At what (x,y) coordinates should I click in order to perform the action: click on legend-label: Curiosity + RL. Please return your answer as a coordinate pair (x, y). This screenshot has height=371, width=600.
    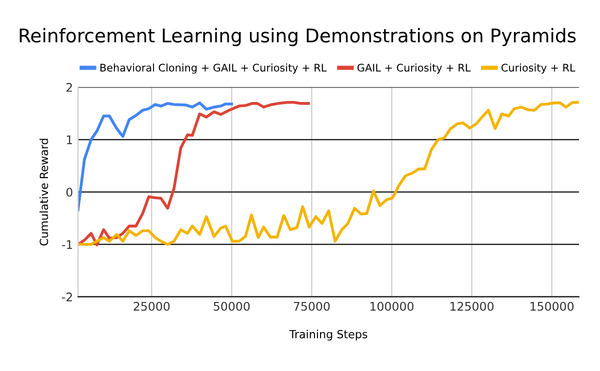
    Looking at the image, I should click on (538, 69).